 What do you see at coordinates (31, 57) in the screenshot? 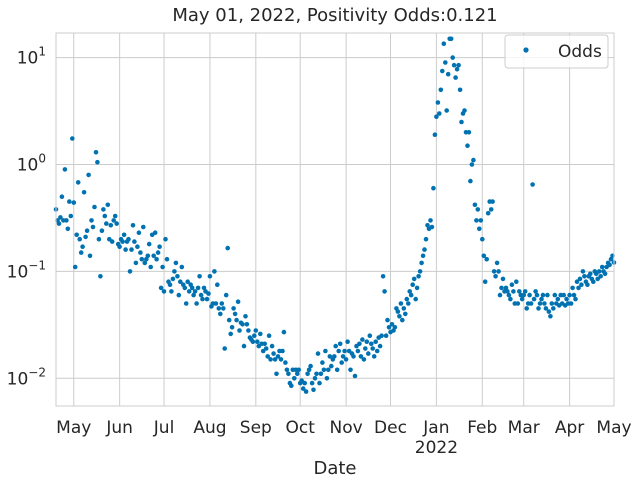
I see `y-tick-label: 10¹` at bounding box center [31, 57].